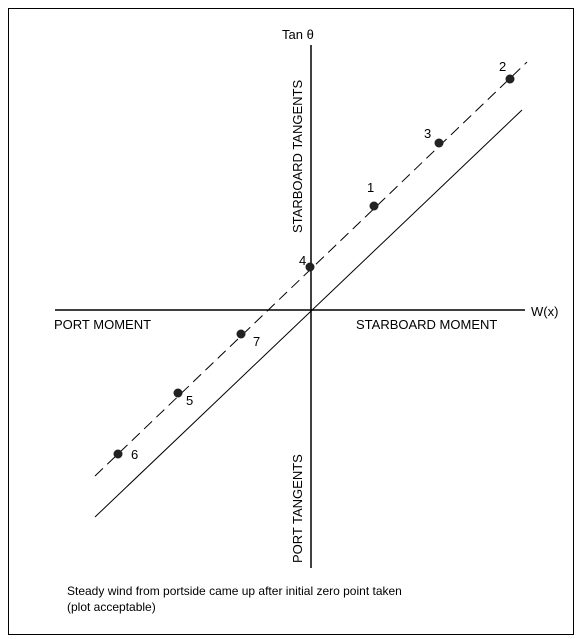 The height and width of the screenshot is (639, 585). What do you see at coordinates (125, 454) in the screenshot?
I see `data-point-6: 6` at bounding box center [125, 454].